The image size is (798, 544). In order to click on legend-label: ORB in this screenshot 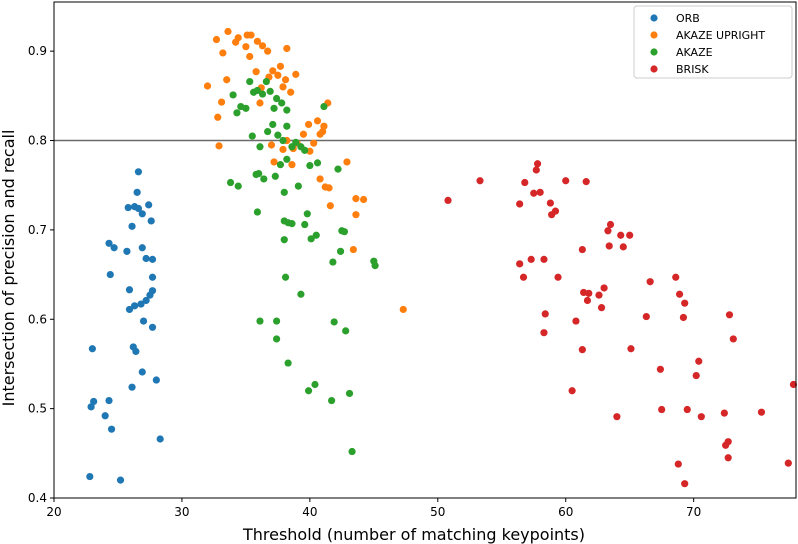, I will do `click(688, 18)`.